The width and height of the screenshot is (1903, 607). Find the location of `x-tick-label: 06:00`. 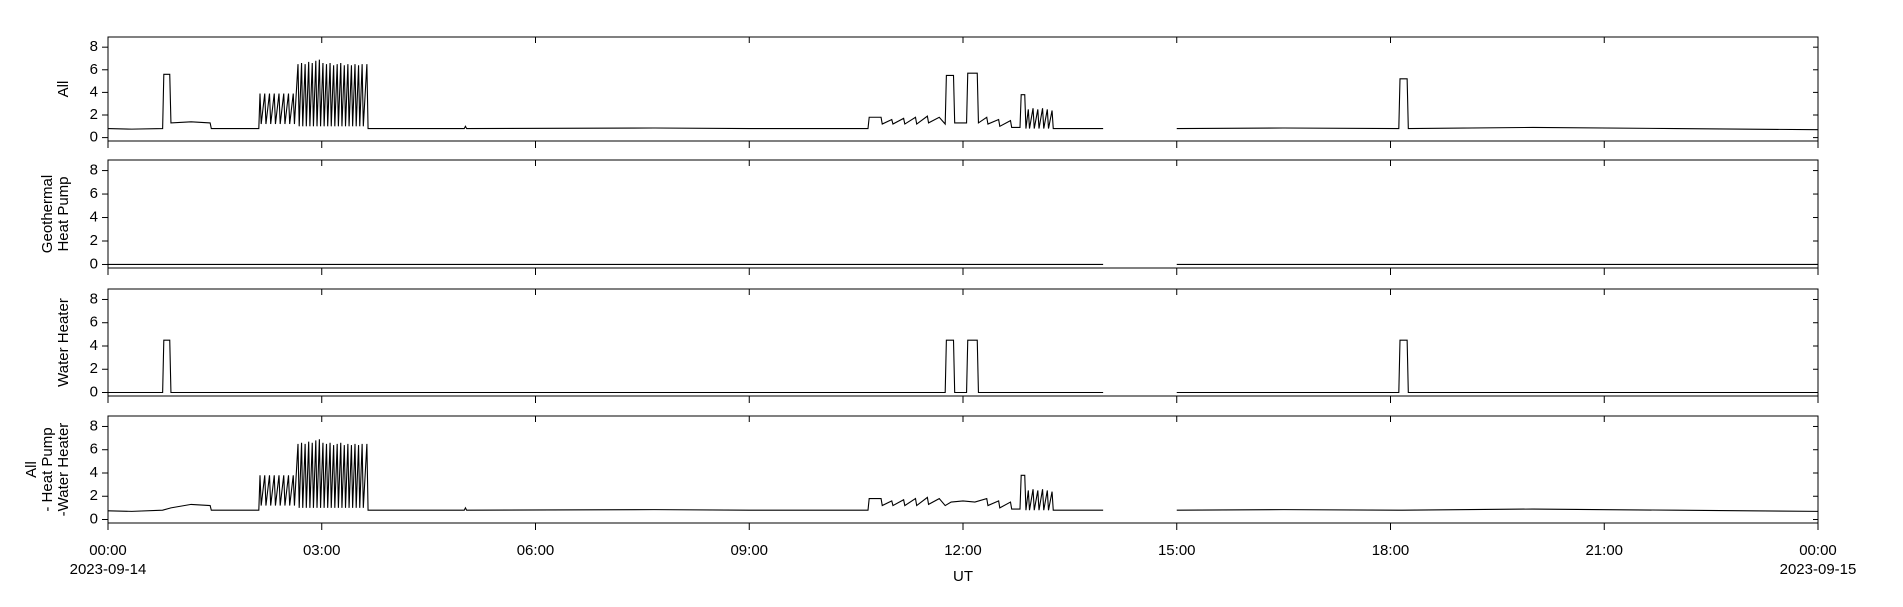

x-tick-label: 06:00 is located at coordinates (536, 550).